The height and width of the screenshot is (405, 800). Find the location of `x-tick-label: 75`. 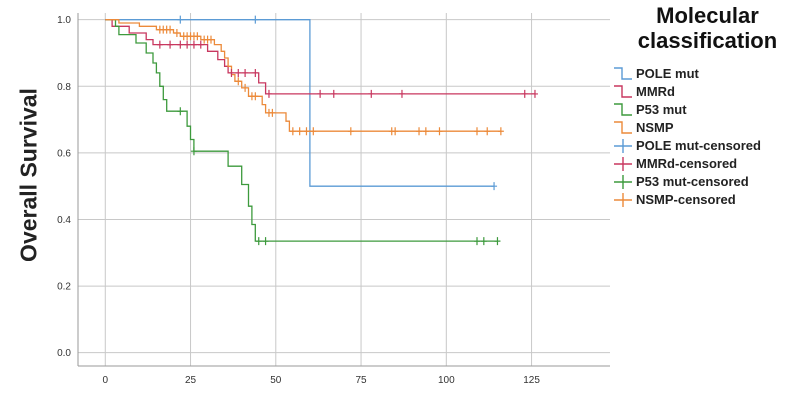

x-tick-label: 75 is located at coordinates (361, 380).